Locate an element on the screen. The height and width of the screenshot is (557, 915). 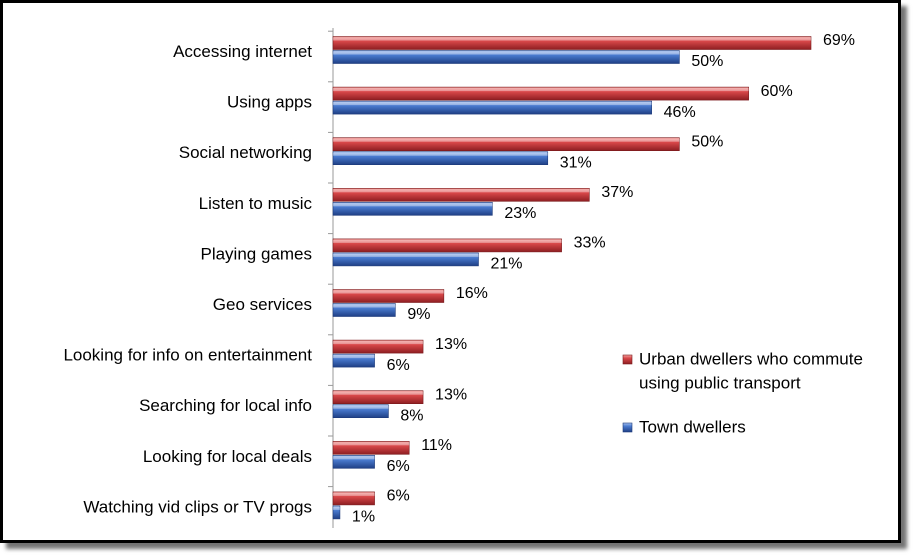
data-label-urban: 33% is located at coordinates (590, 243).